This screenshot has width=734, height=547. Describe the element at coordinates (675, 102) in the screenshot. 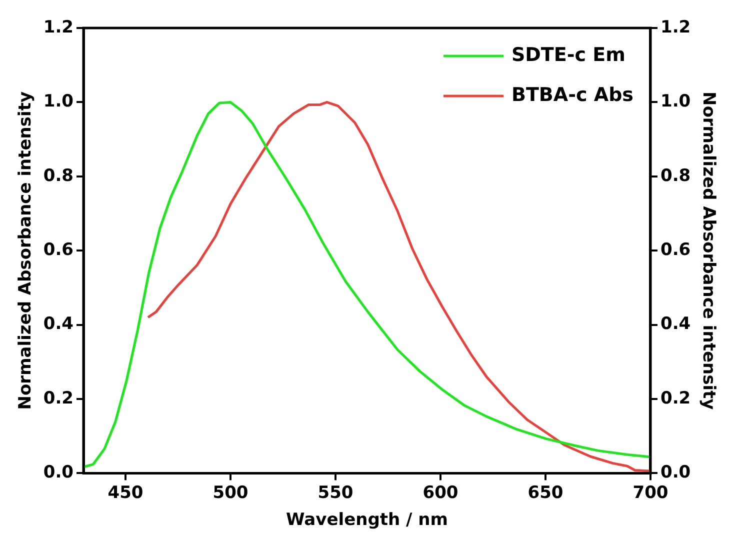

I see `y2-tick-label: 1.0` at that location.